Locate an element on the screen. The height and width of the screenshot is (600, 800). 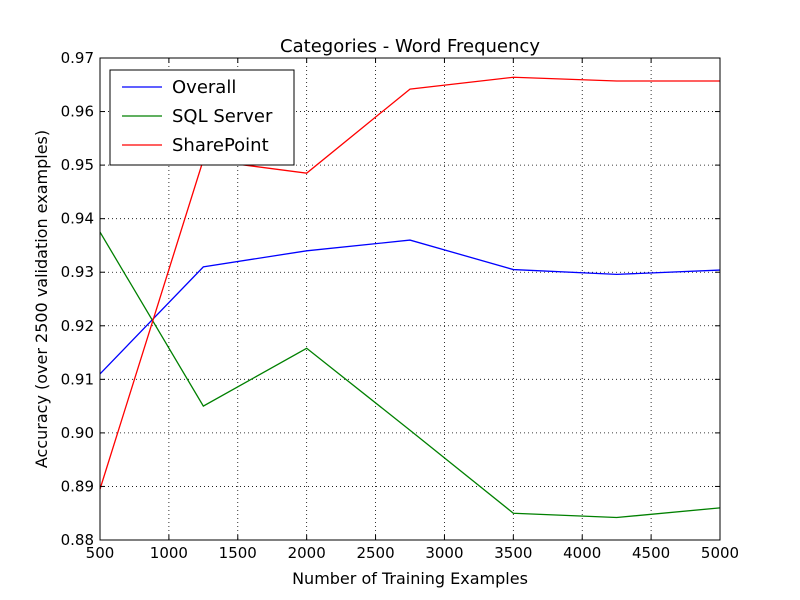
x-tick-label: 3500 is located at coordinates (513, 553).